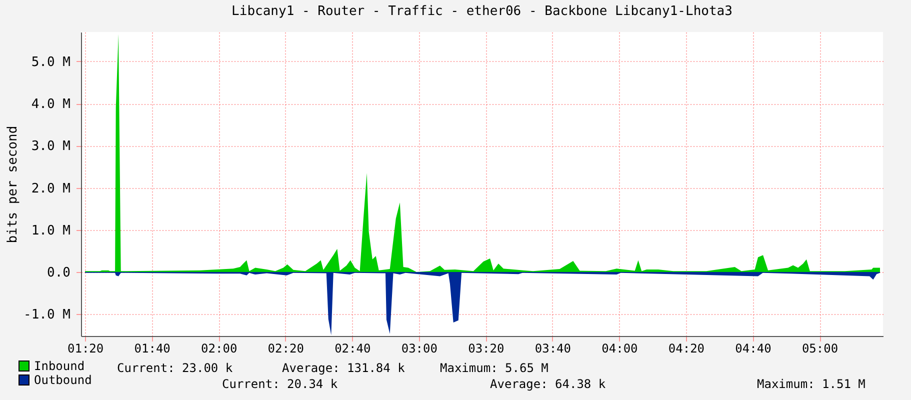 This screenshot has height=400, width=911. Describe the element at coordinates (344, 368) in the screenshot. I see `text: Average: 131.84 k` at that location.